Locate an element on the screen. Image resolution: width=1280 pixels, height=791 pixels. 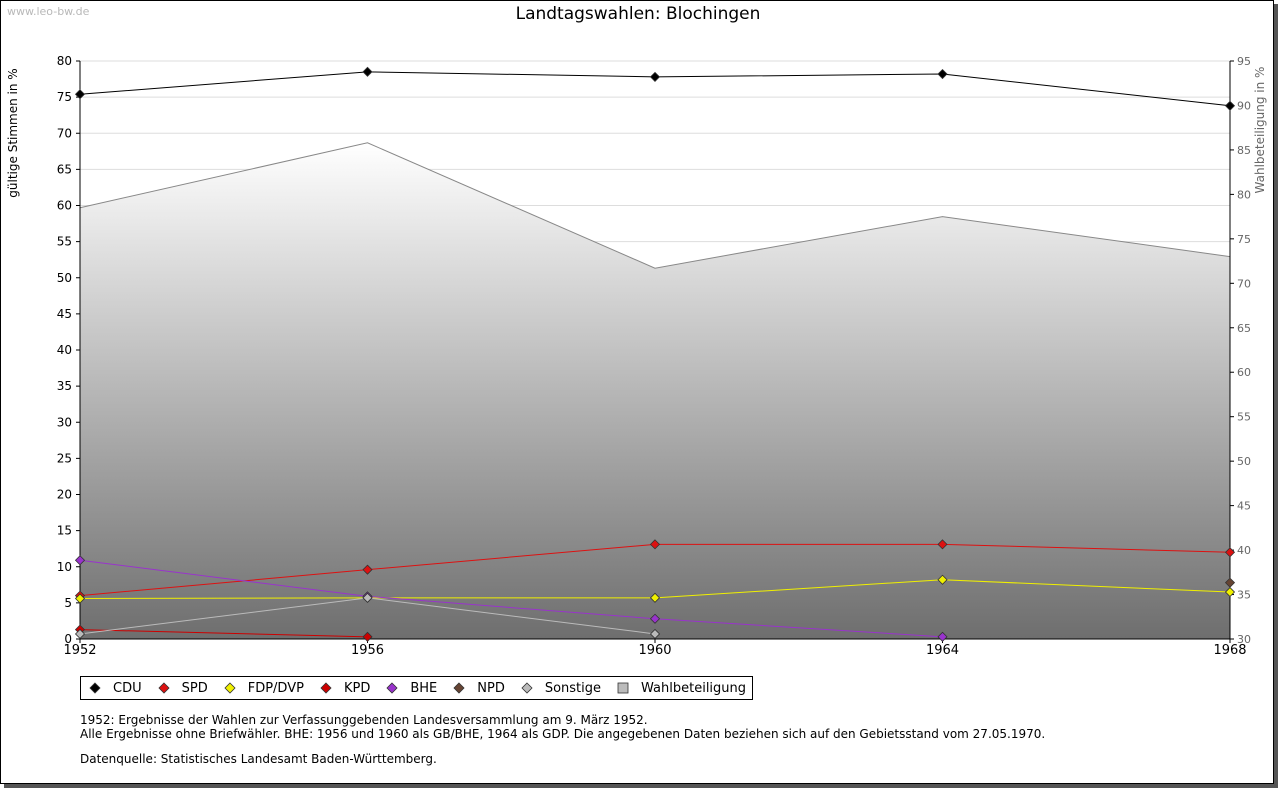
legend-item: FDP/DVP is located at coordinates (264, 688).